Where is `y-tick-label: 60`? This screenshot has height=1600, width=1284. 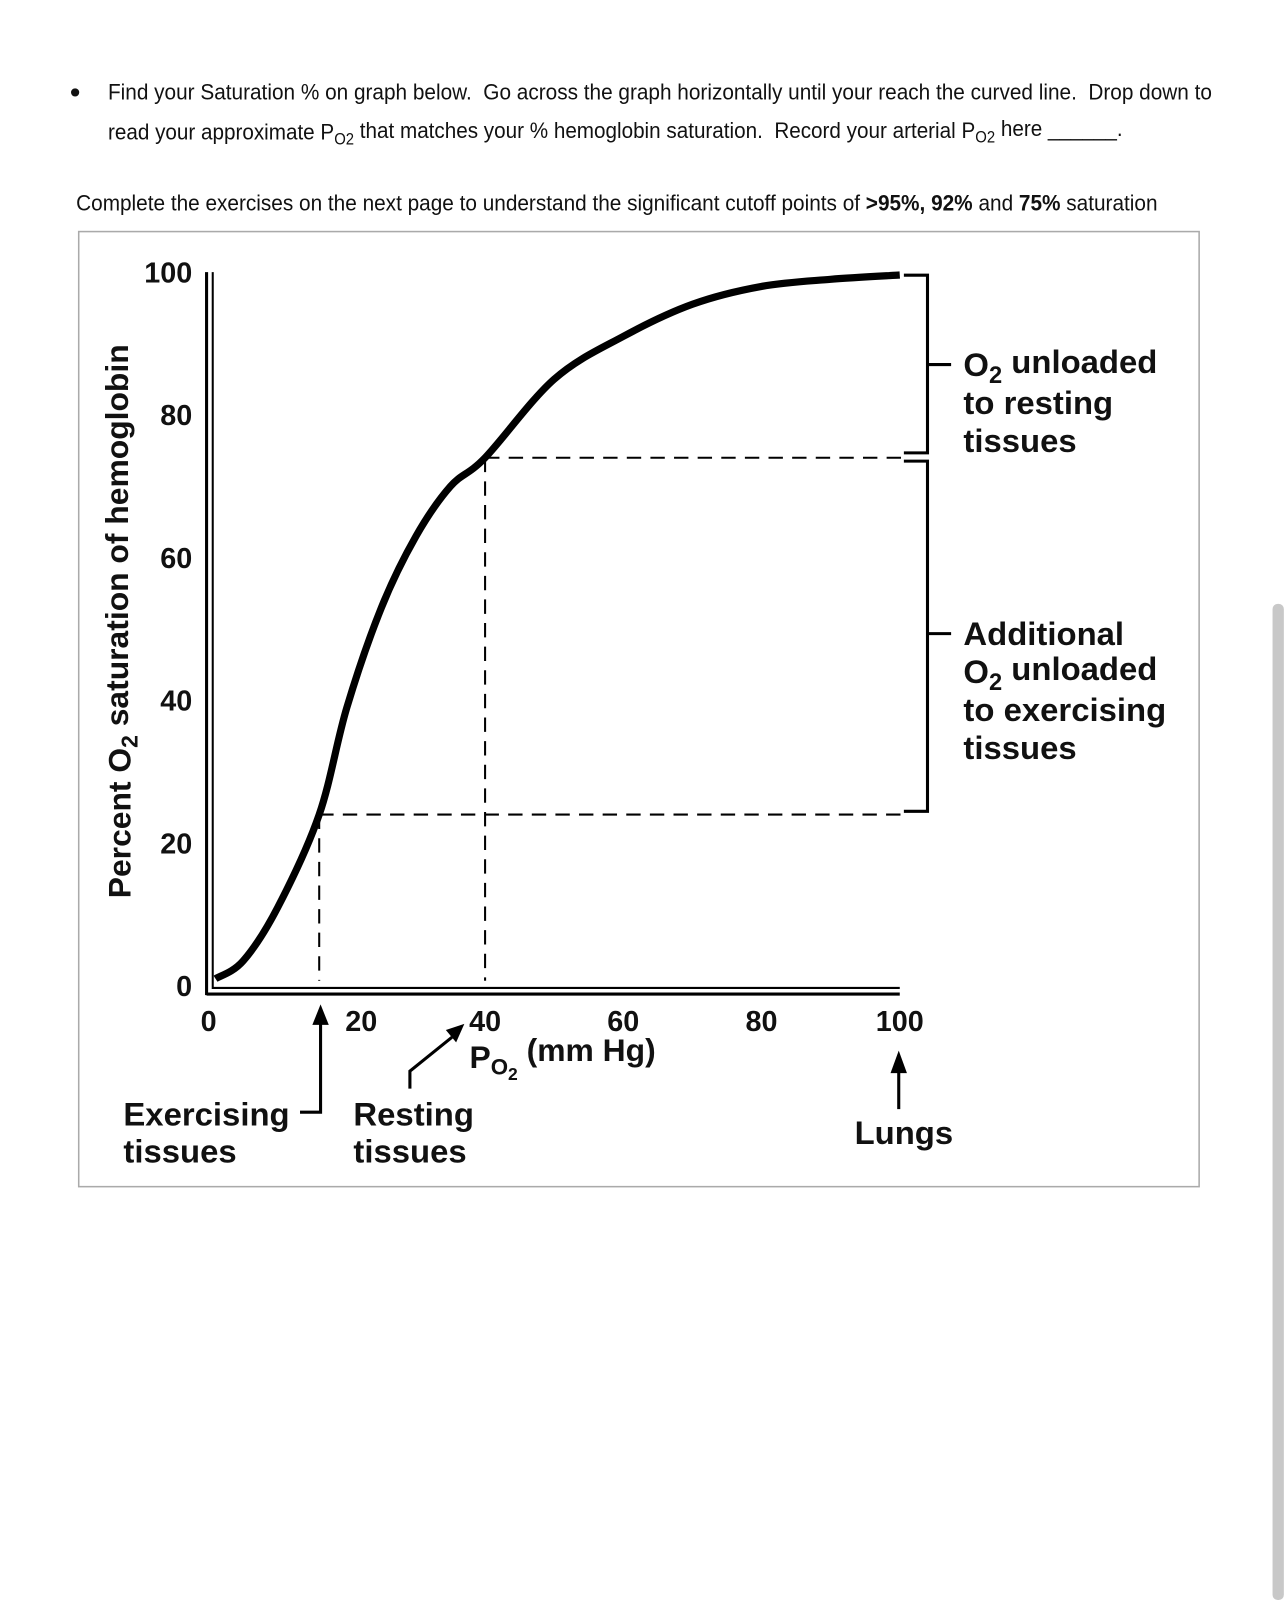 y-tick-label: 60 is located at coordinates (176, 559).